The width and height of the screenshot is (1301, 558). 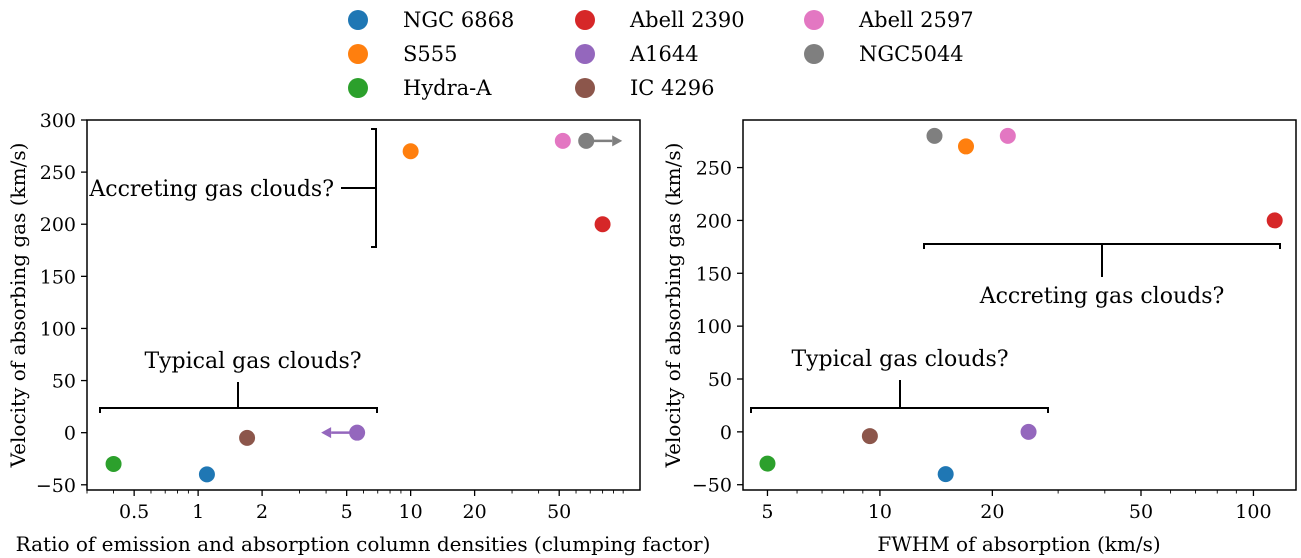 I want to click on right-x-tick-label: 50, so click(x=1141, y=512).